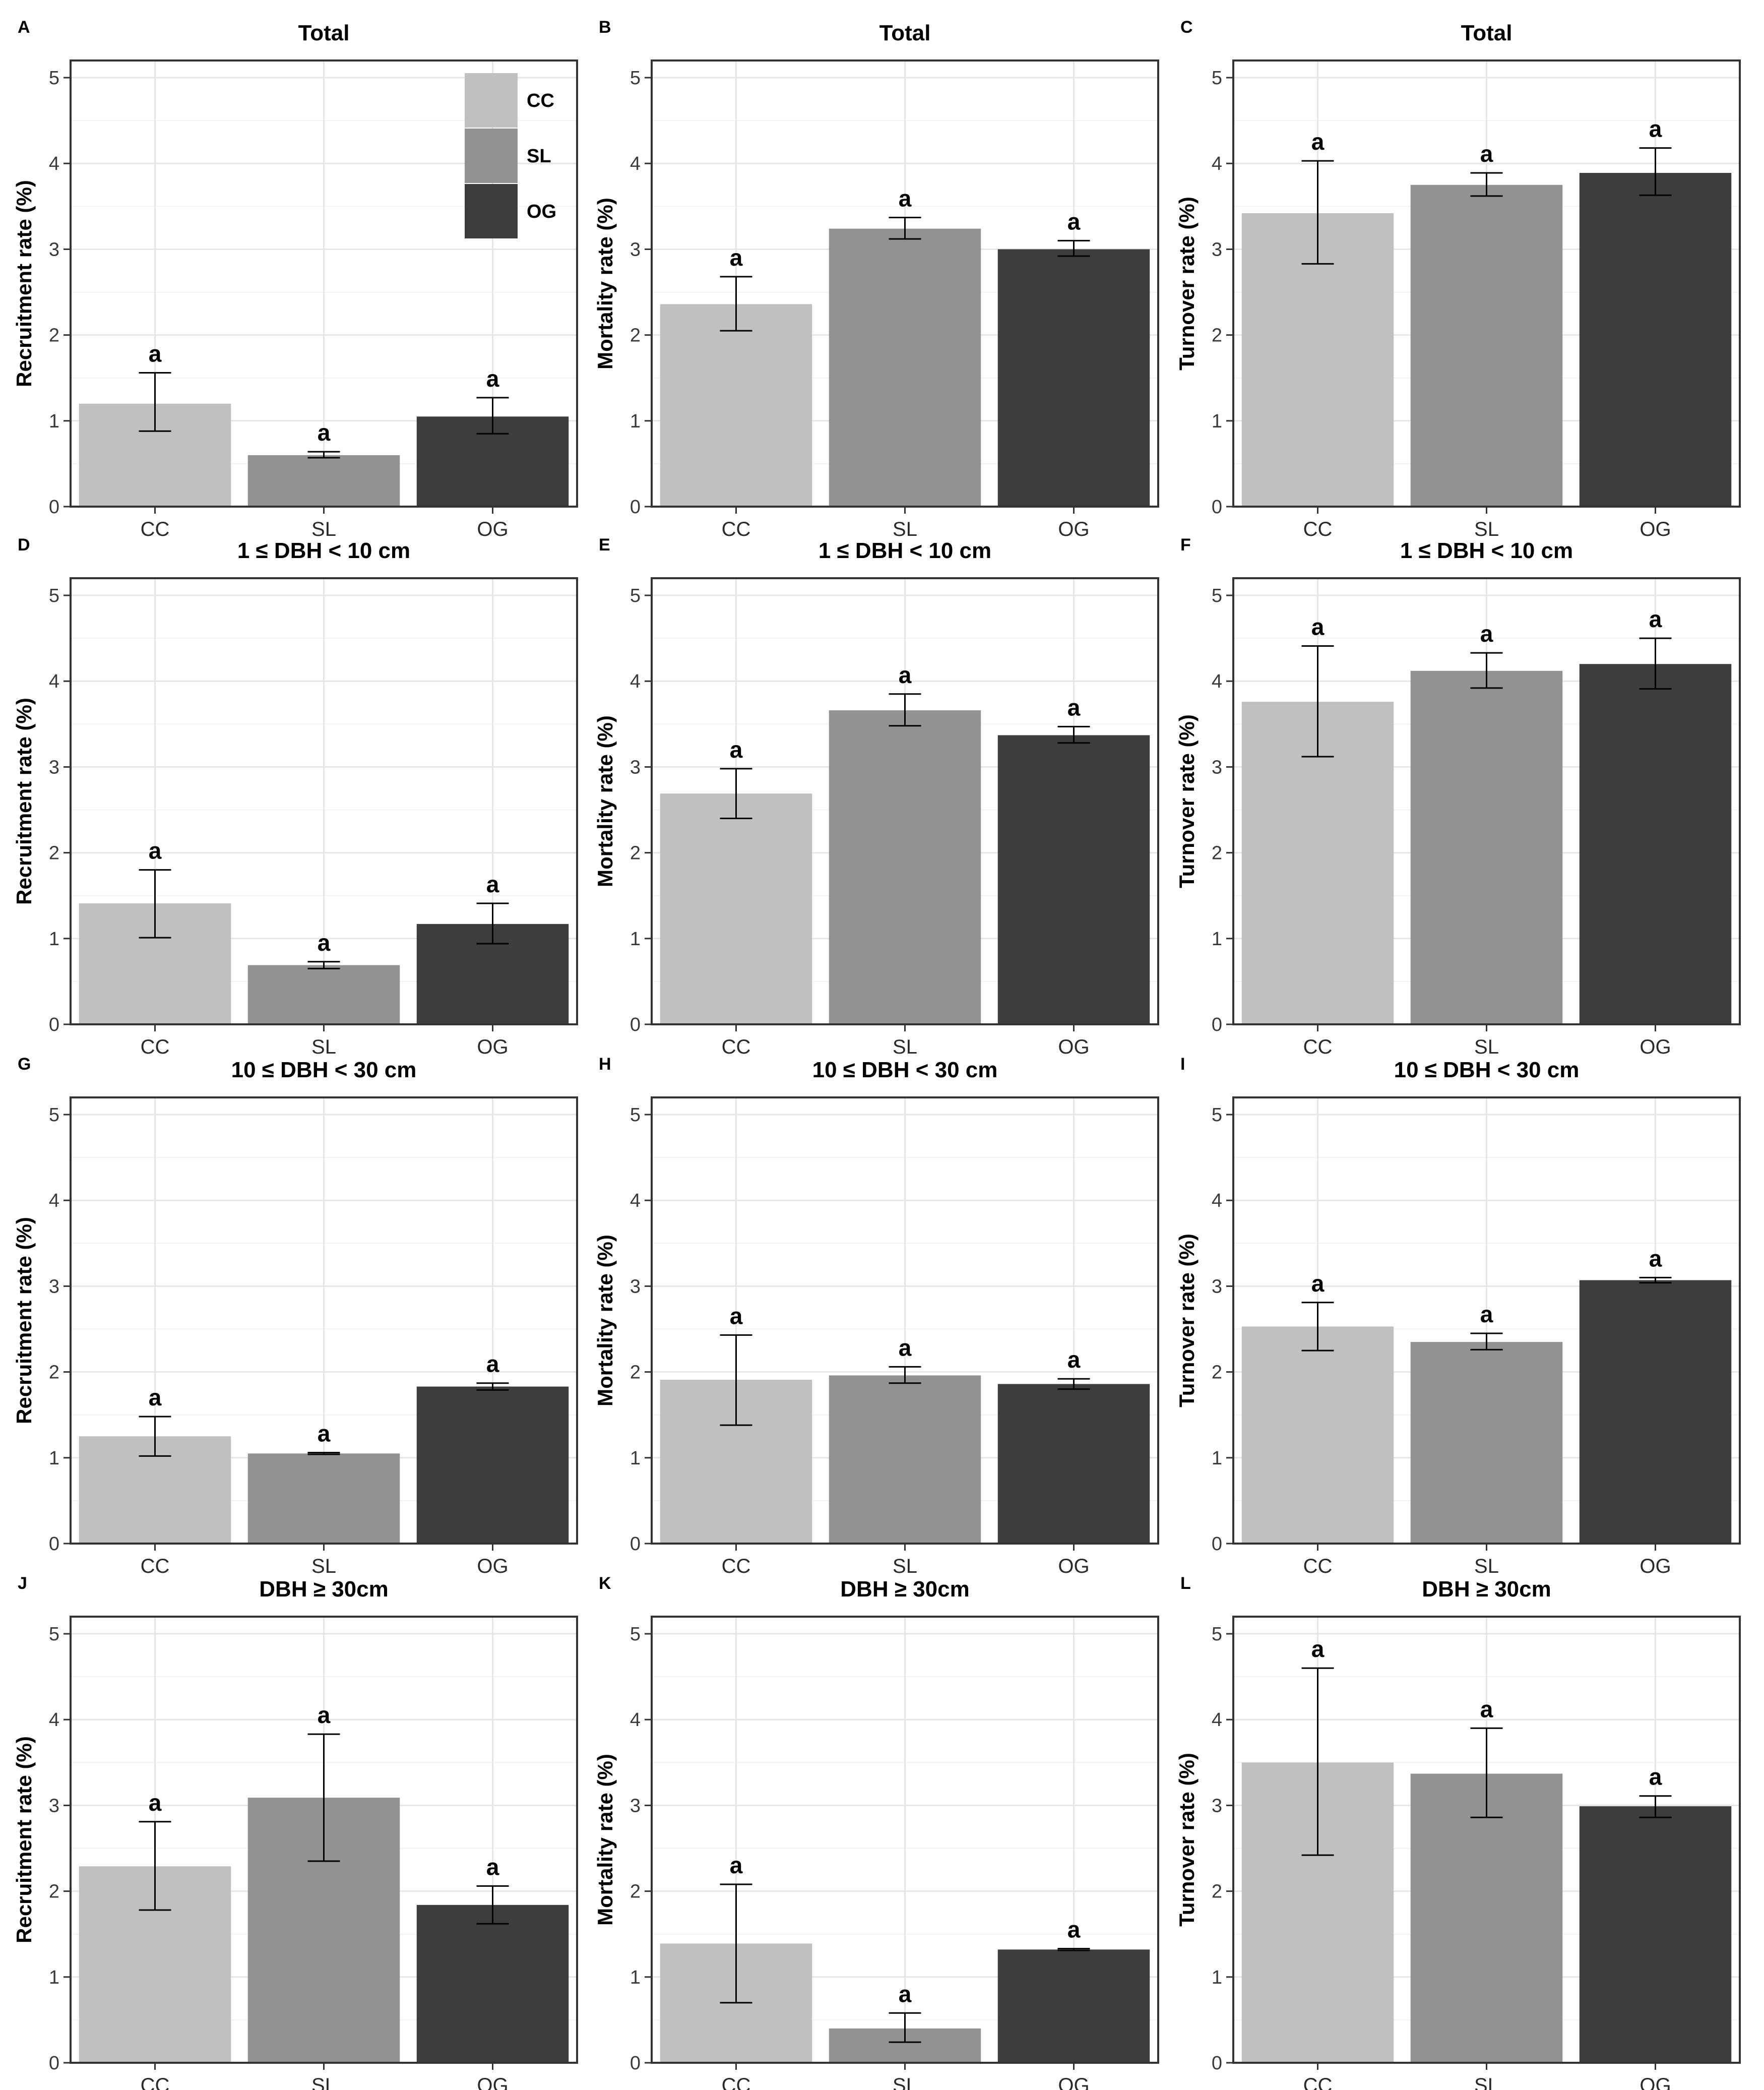 The width and height of the screenshot is (1764, 2090). I want to click on panel-letter: C, so click(1186, 28).